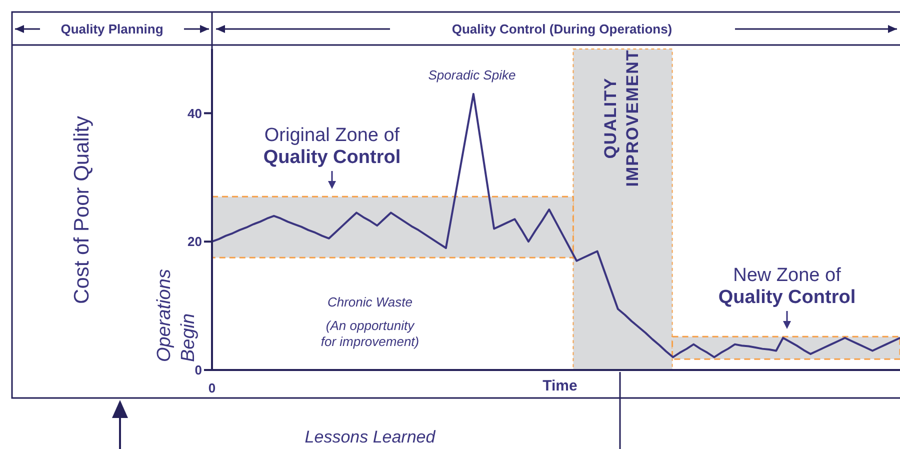  What do you see at coordinates (787, 286) in the screenshot?
I see `annotation: New Zone of Quality Control` at bounding box center [787, 286].